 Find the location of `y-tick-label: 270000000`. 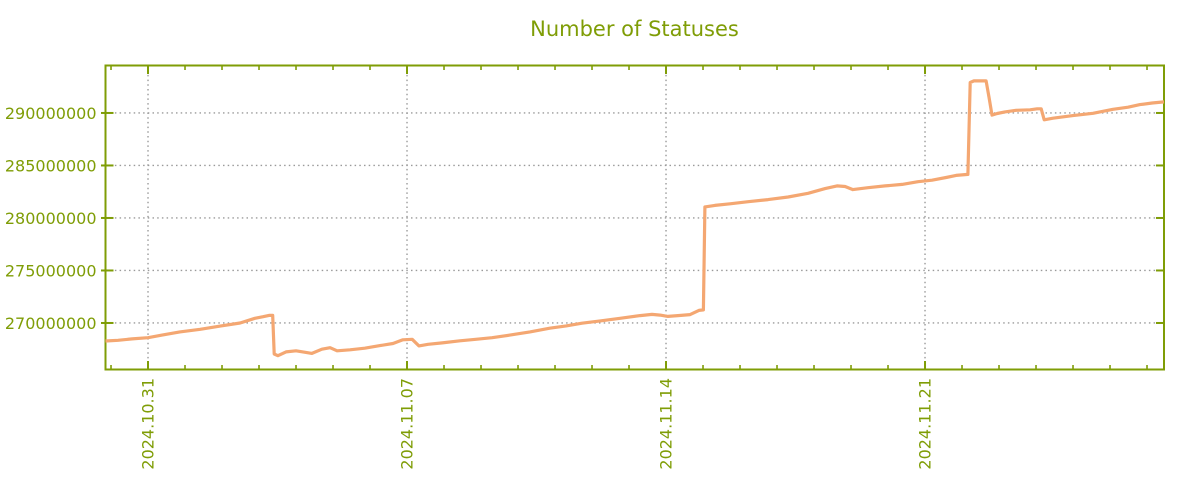

y-tick-label: 270000000 is located at coordinates (51, 323).